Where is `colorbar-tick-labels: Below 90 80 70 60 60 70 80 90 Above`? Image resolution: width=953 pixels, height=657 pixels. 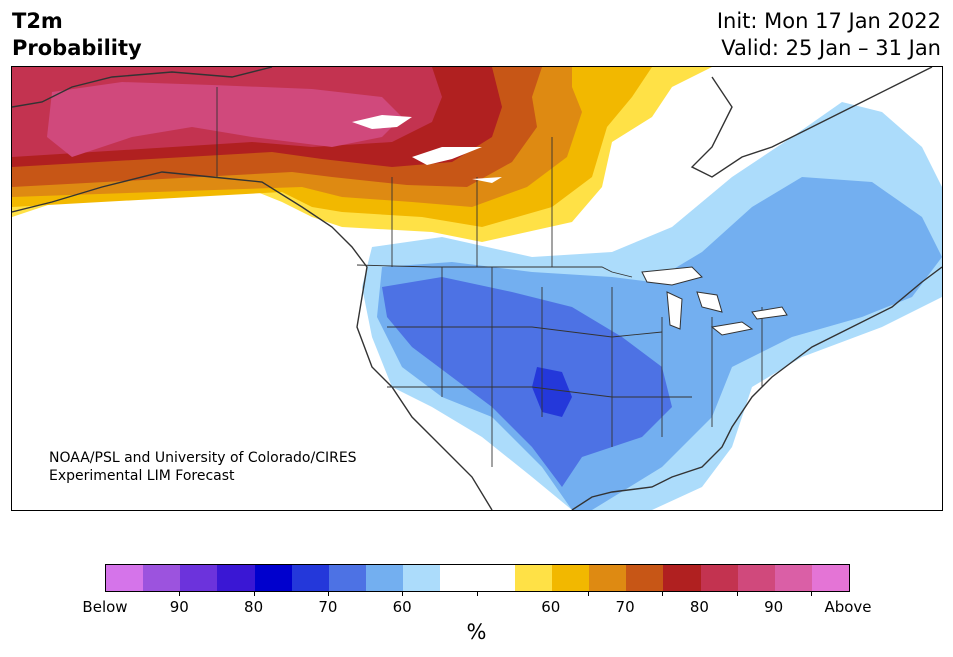 colorbar-tick-labels: Below 90 80 70 60 60 70 80 90 Above is located at coordinates (476, 608).